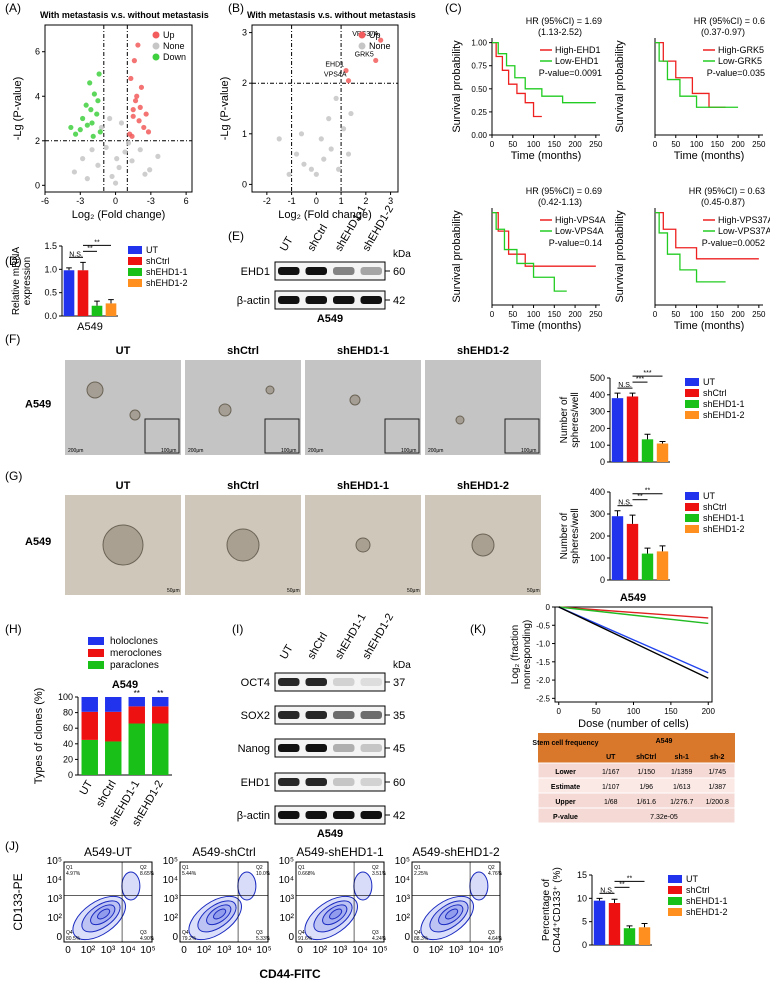 The width and height of the screenshot is (770, 994). Describe the element at coordinates (733, 243) in the screenshot. I see `p-value: P-value=0.0052` at that location.